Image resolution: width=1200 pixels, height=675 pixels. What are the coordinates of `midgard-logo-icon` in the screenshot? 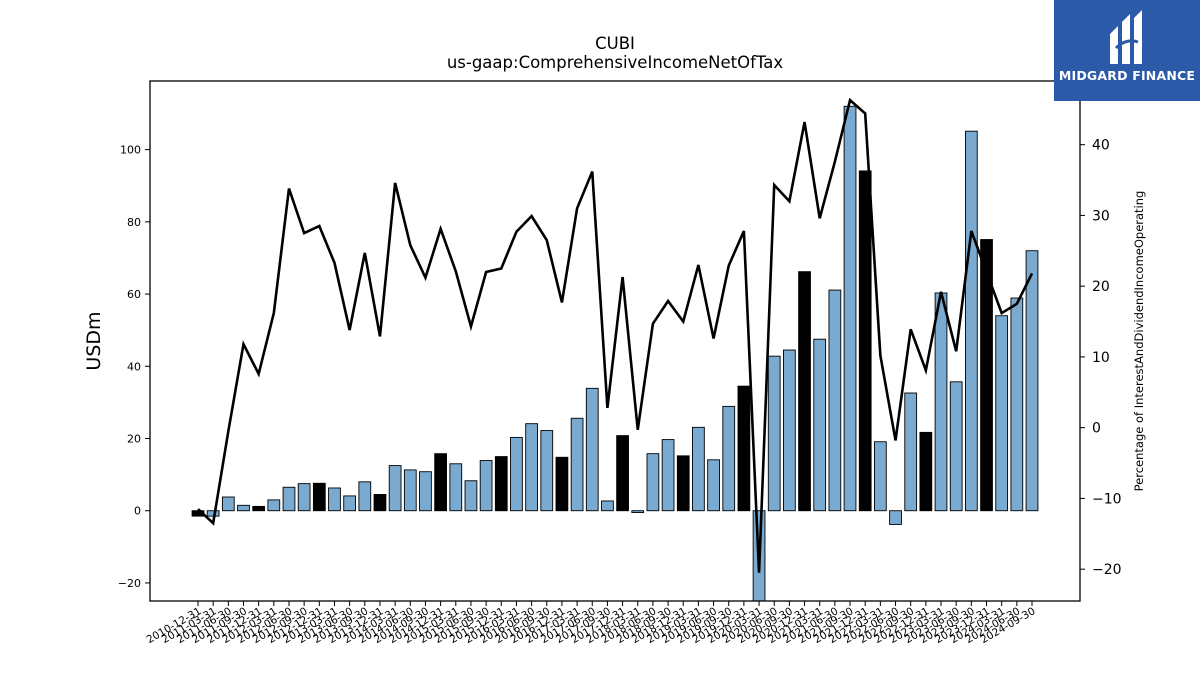 It's located at (1126, 37).